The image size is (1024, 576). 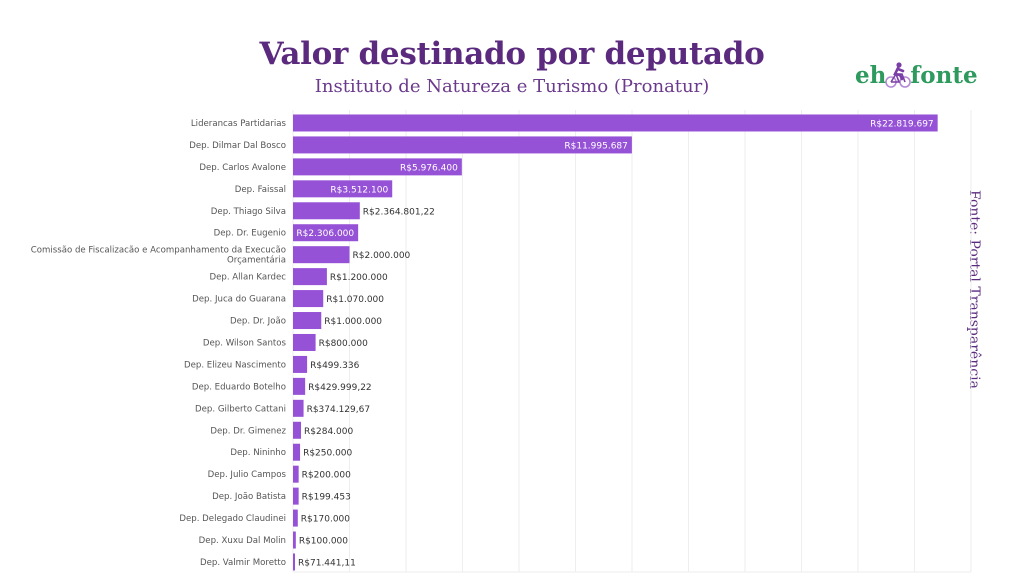 I want to click on category-label: Dep. Gilberto Cattani, so click(x=240, y=409).